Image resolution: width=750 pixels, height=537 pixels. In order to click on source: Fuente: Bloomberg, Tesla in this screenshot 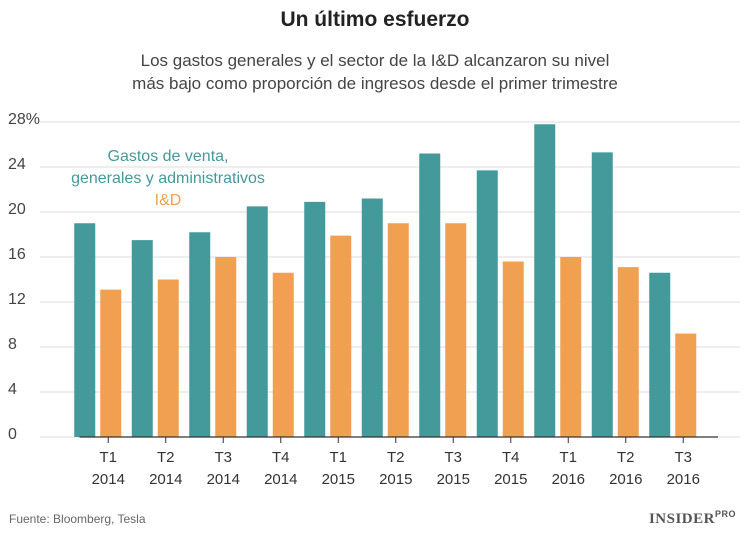, I will do `click(77, 519)`.